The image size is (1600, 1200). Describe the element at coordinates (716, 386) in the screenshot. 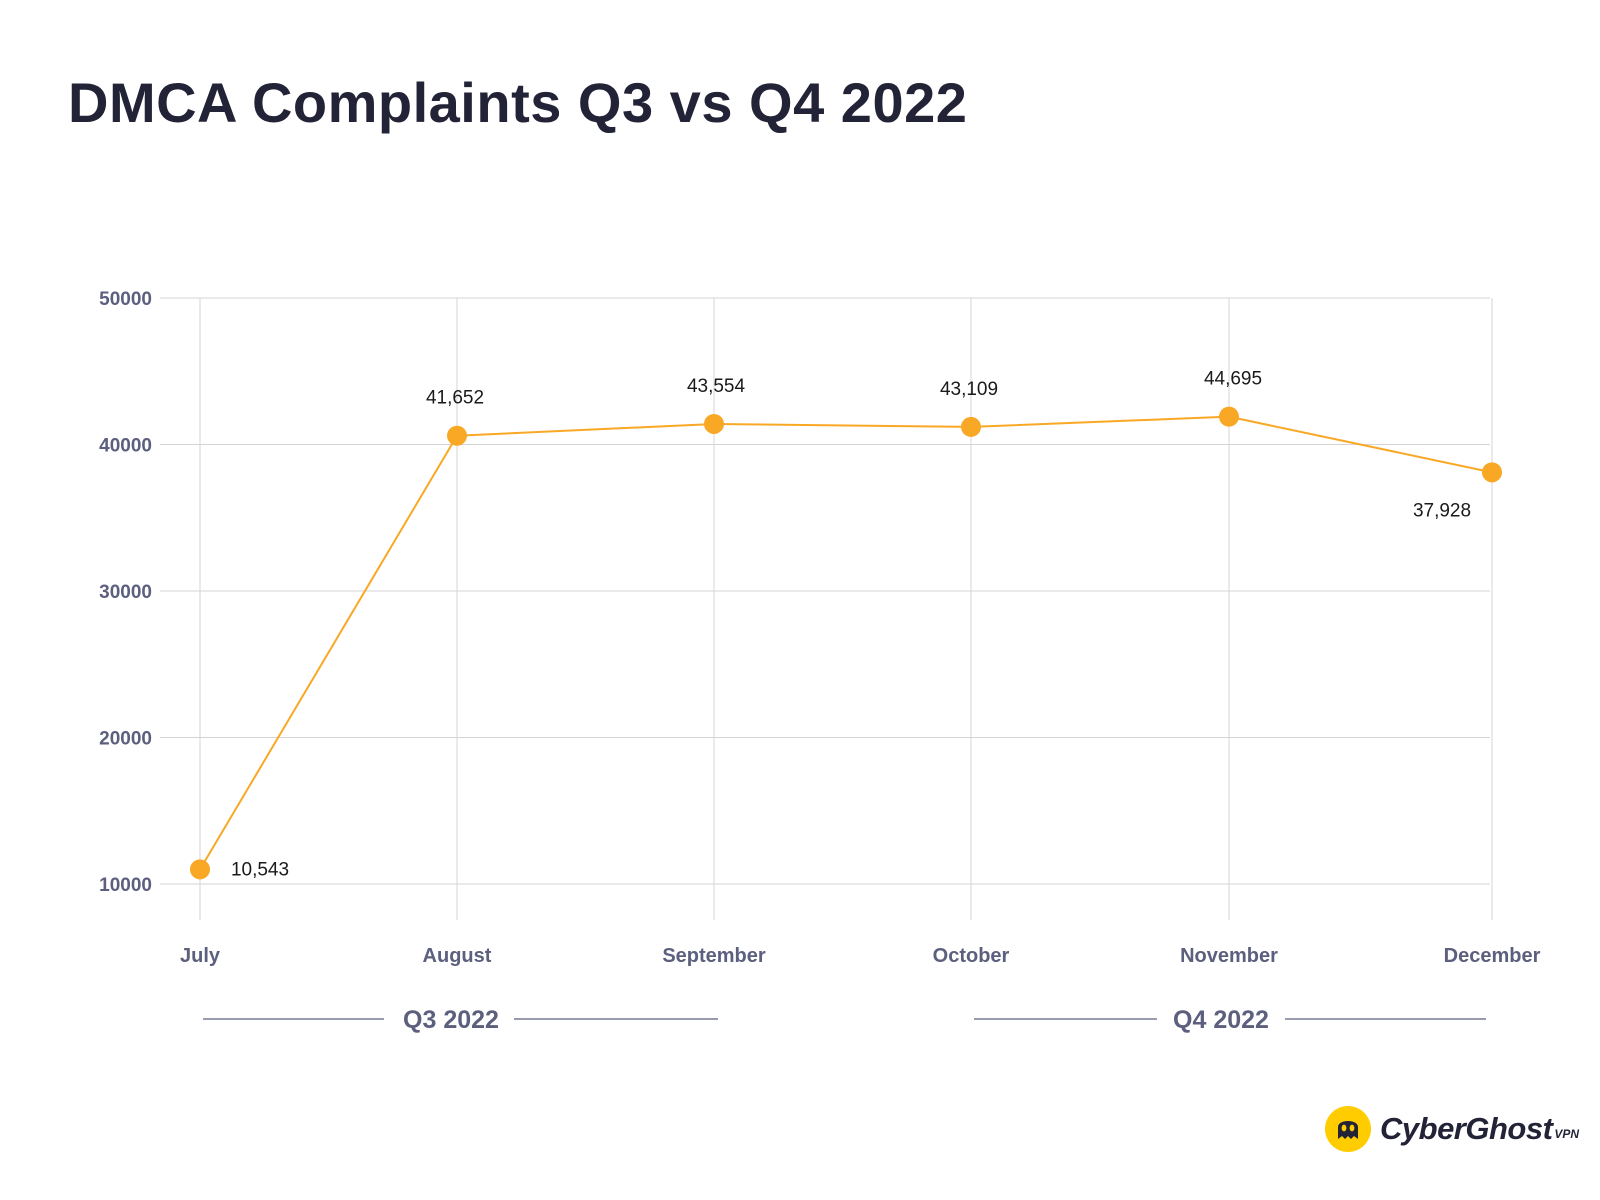

I see `data-label: 43,554` at that location.